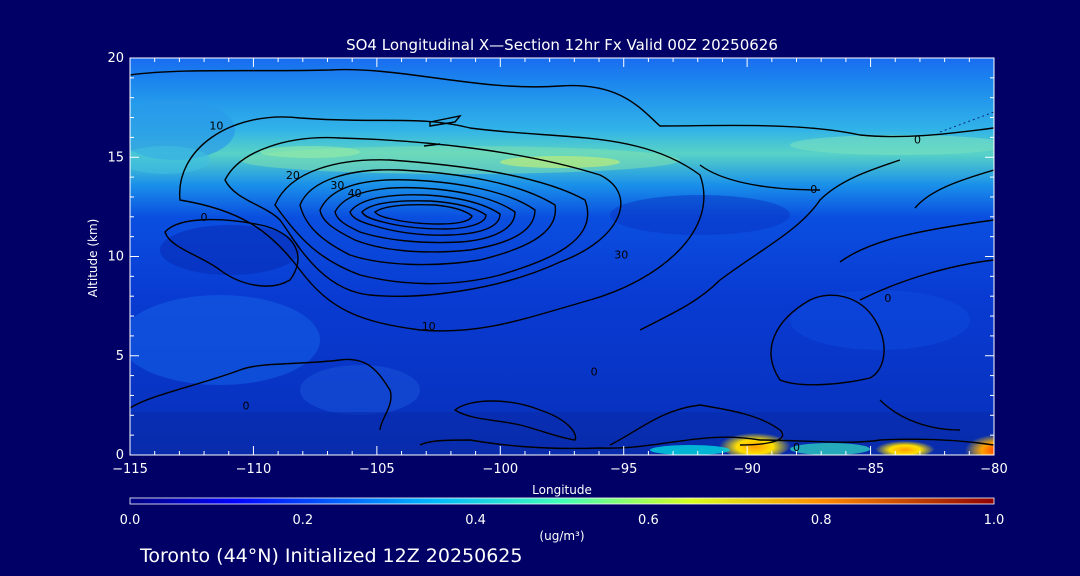 The width and height of the screenshot is (1080, 576). What do you see at coordinates (115, 257) in the screenshot?
I see `y-tick-label: 10` at bounding box center [115, 257].